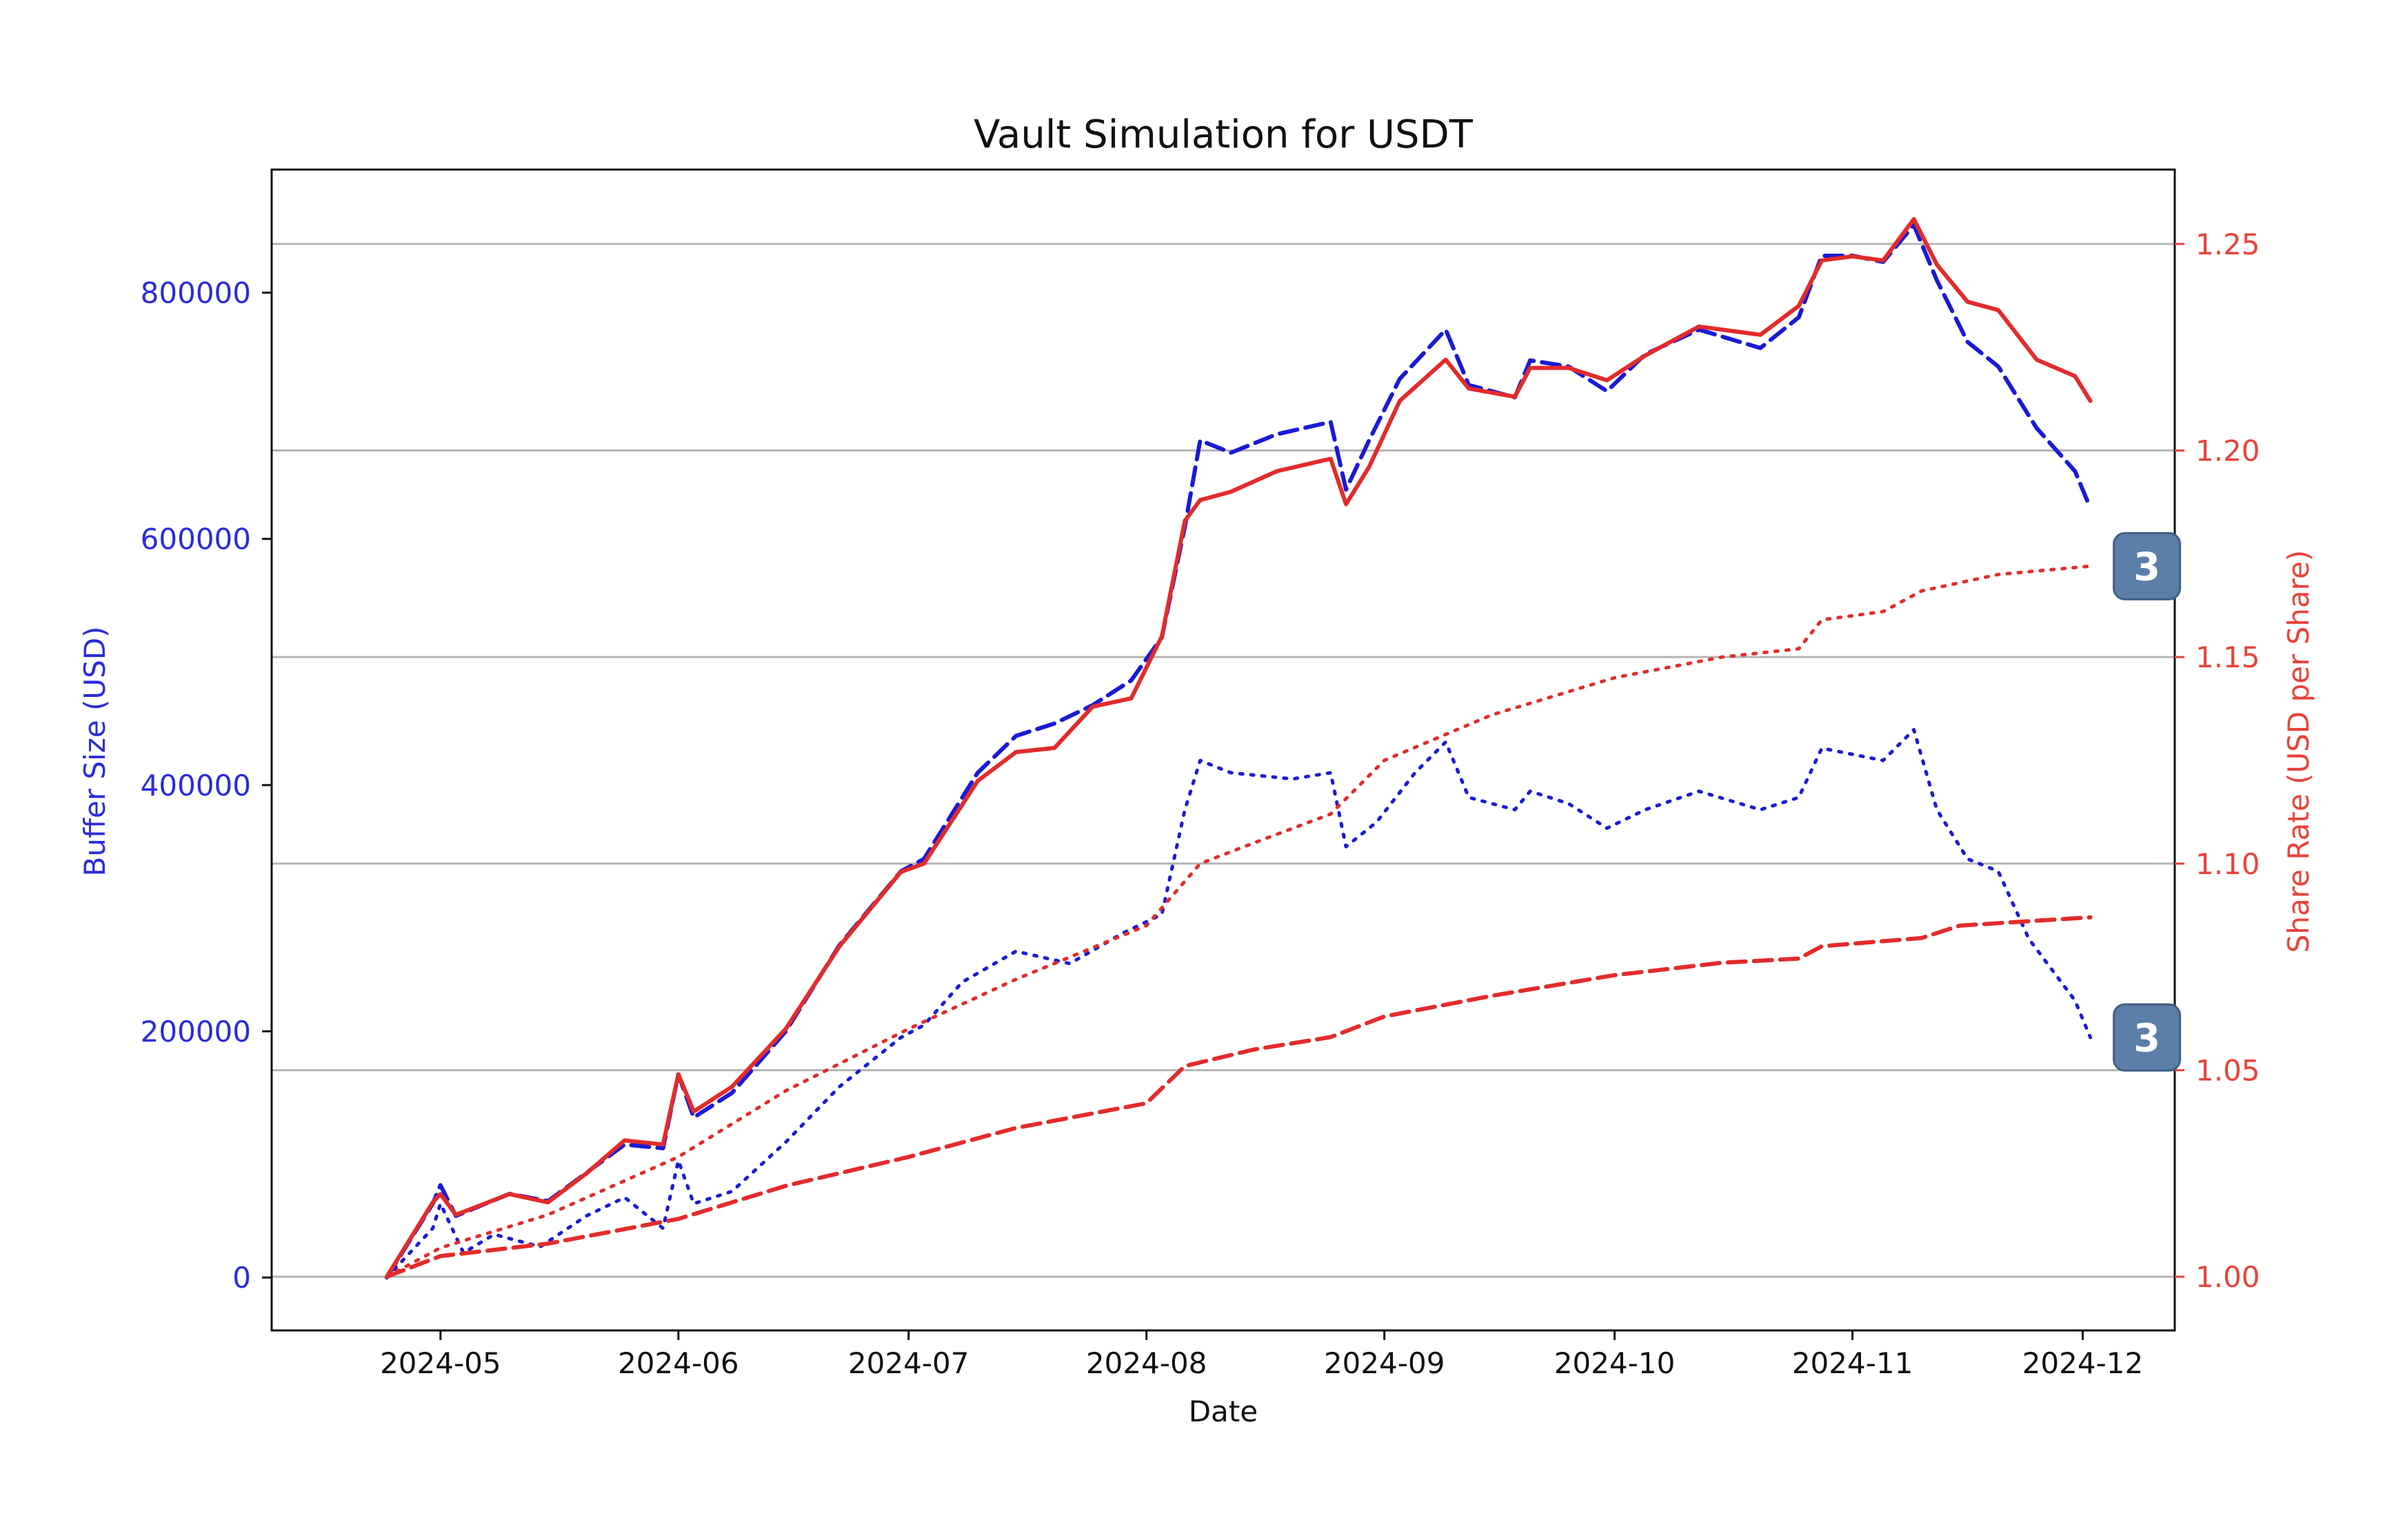  I want to click on x-tick-label: 2024-09, so click(1384, 1363).